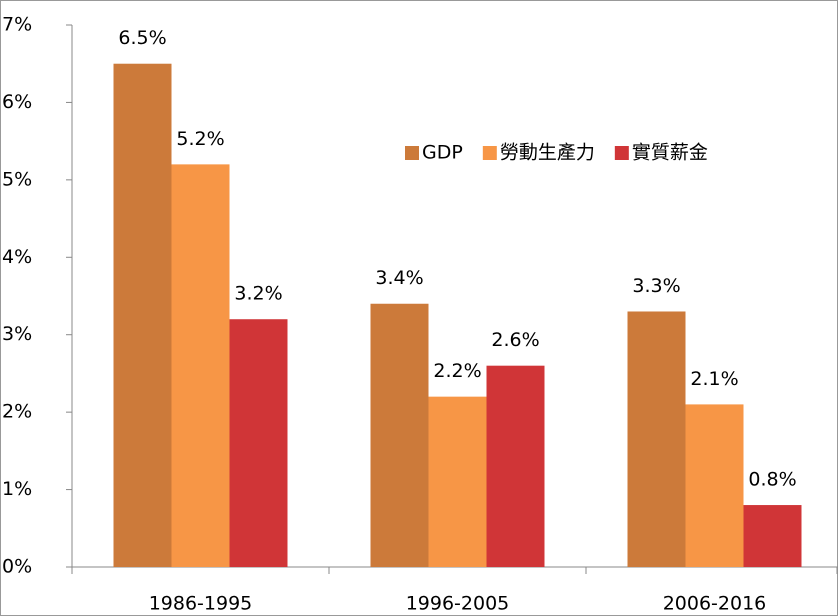 Image resolution: width=838 pixels, height=616 pixels. Describe the element at coordinates (17, 412) in the screenshot. I see `y-tick-label: 2%` at that location.